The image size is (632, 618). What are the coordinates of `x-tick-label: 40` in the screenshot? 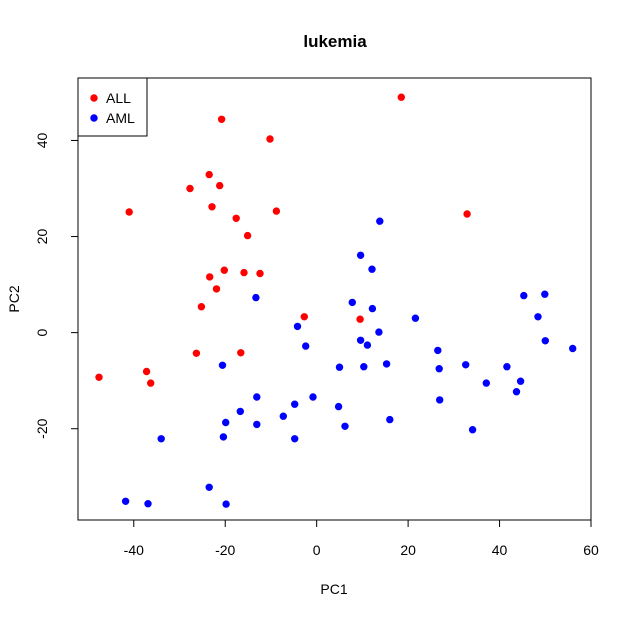 It's located at (500, 550).